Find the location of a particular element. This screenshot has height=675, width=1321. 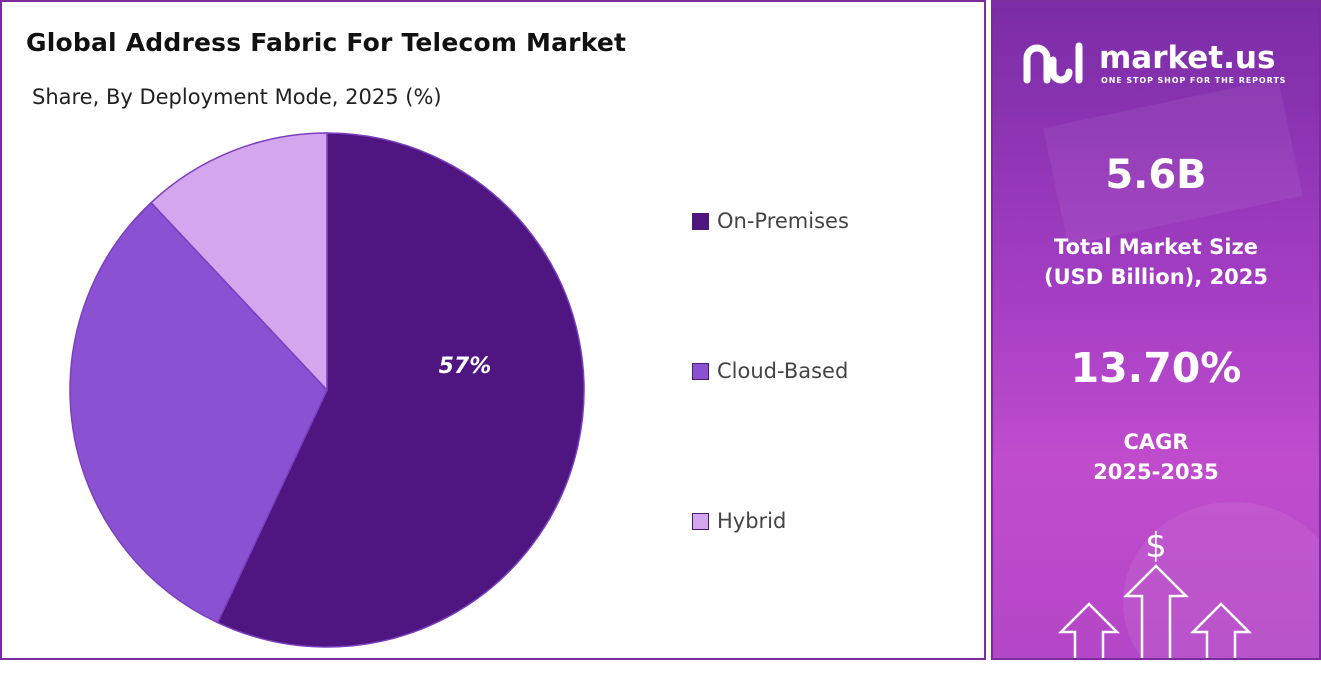

pie-slice-hybrid is located at coordinates (239, 262).